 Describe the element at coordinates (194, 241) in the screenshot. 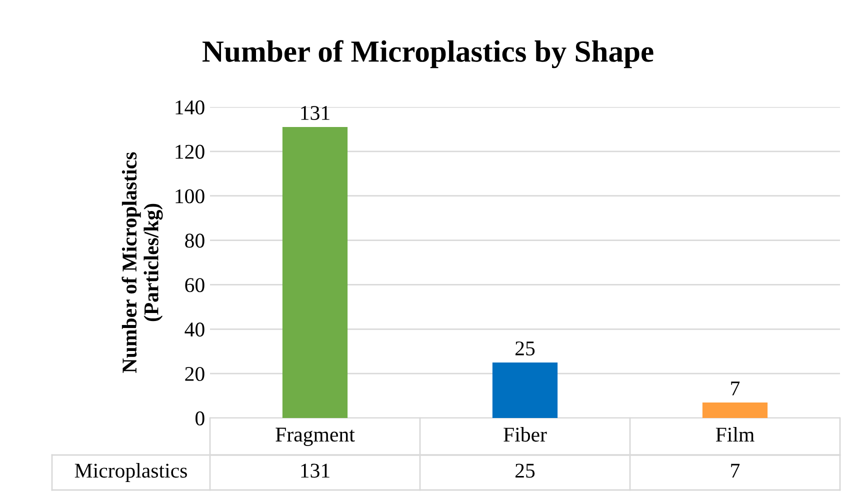

I see `y-tick-label: 80` at that location.